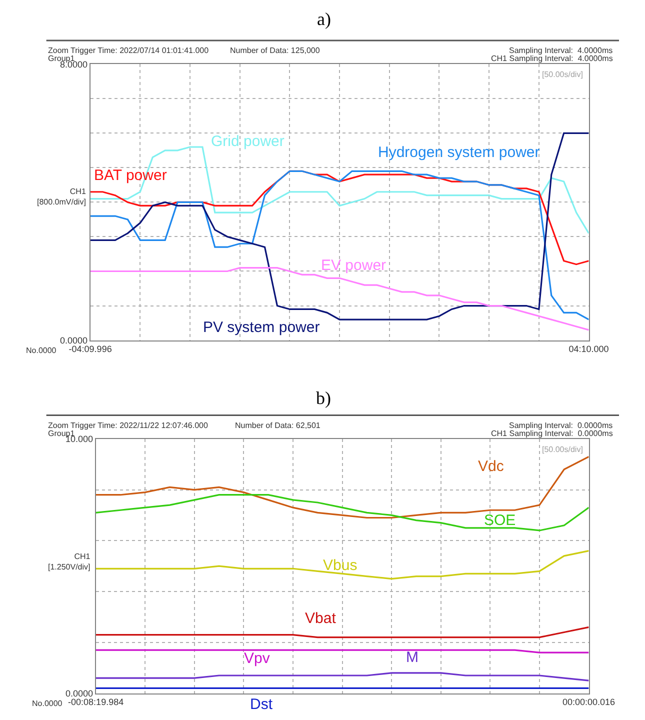  I want to click on chart-title: b), so click(323, 398).